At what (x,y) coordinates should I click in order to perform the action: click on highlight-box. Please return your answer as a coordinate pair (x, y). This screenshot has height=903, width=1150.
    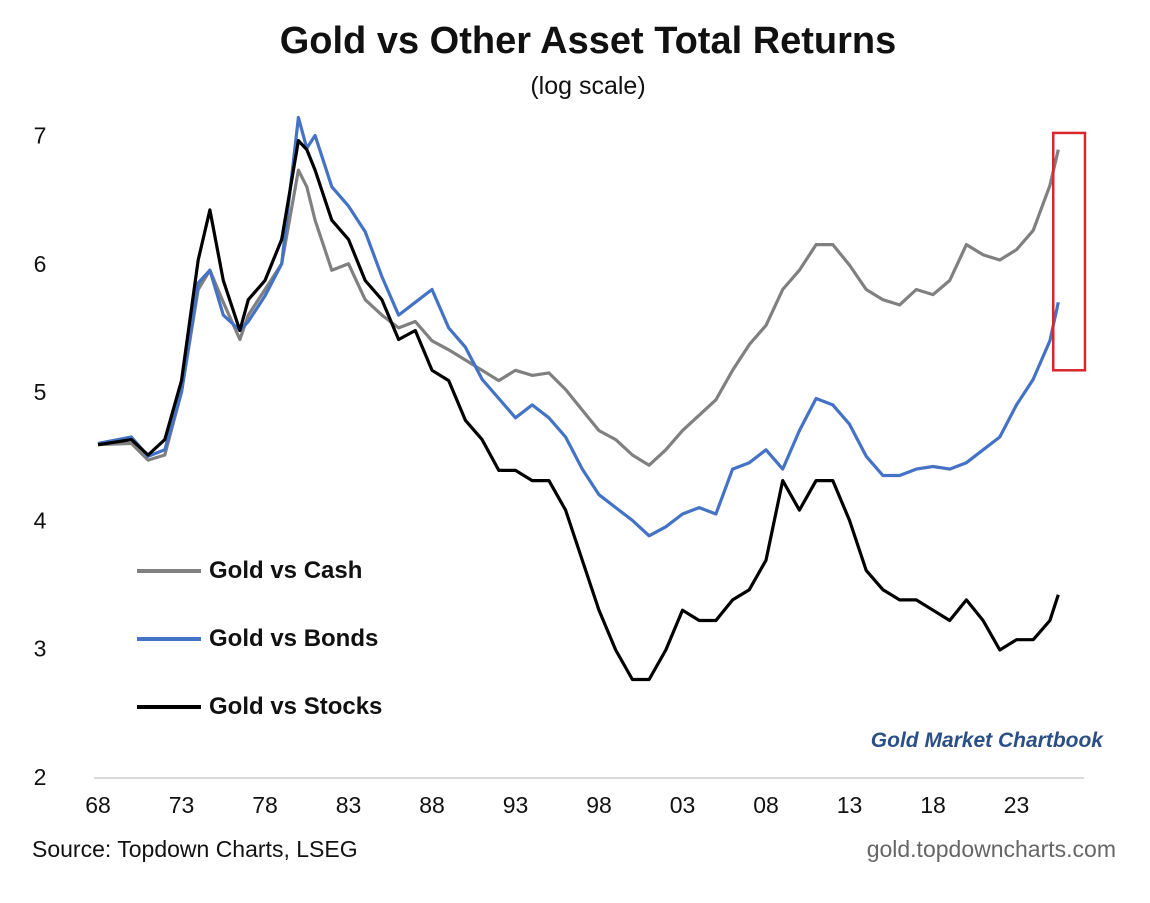
    Looking at the image, I should click on (1069, 251).